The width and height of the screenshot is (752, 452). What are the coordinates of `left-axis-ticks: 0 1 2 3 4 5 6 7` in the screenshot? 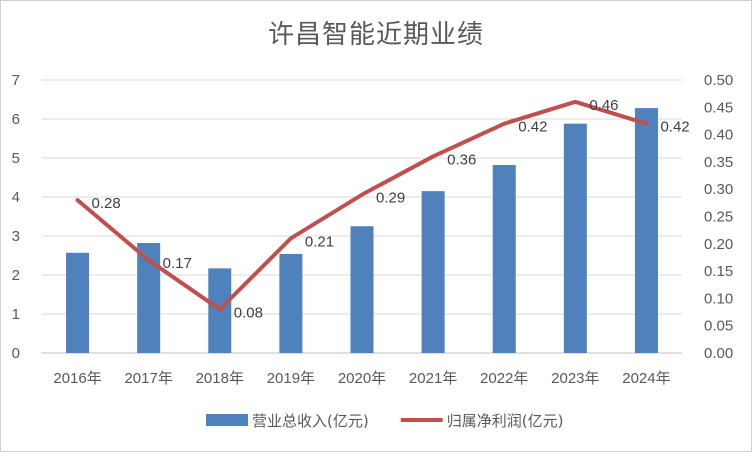 It's located at (16, 217).